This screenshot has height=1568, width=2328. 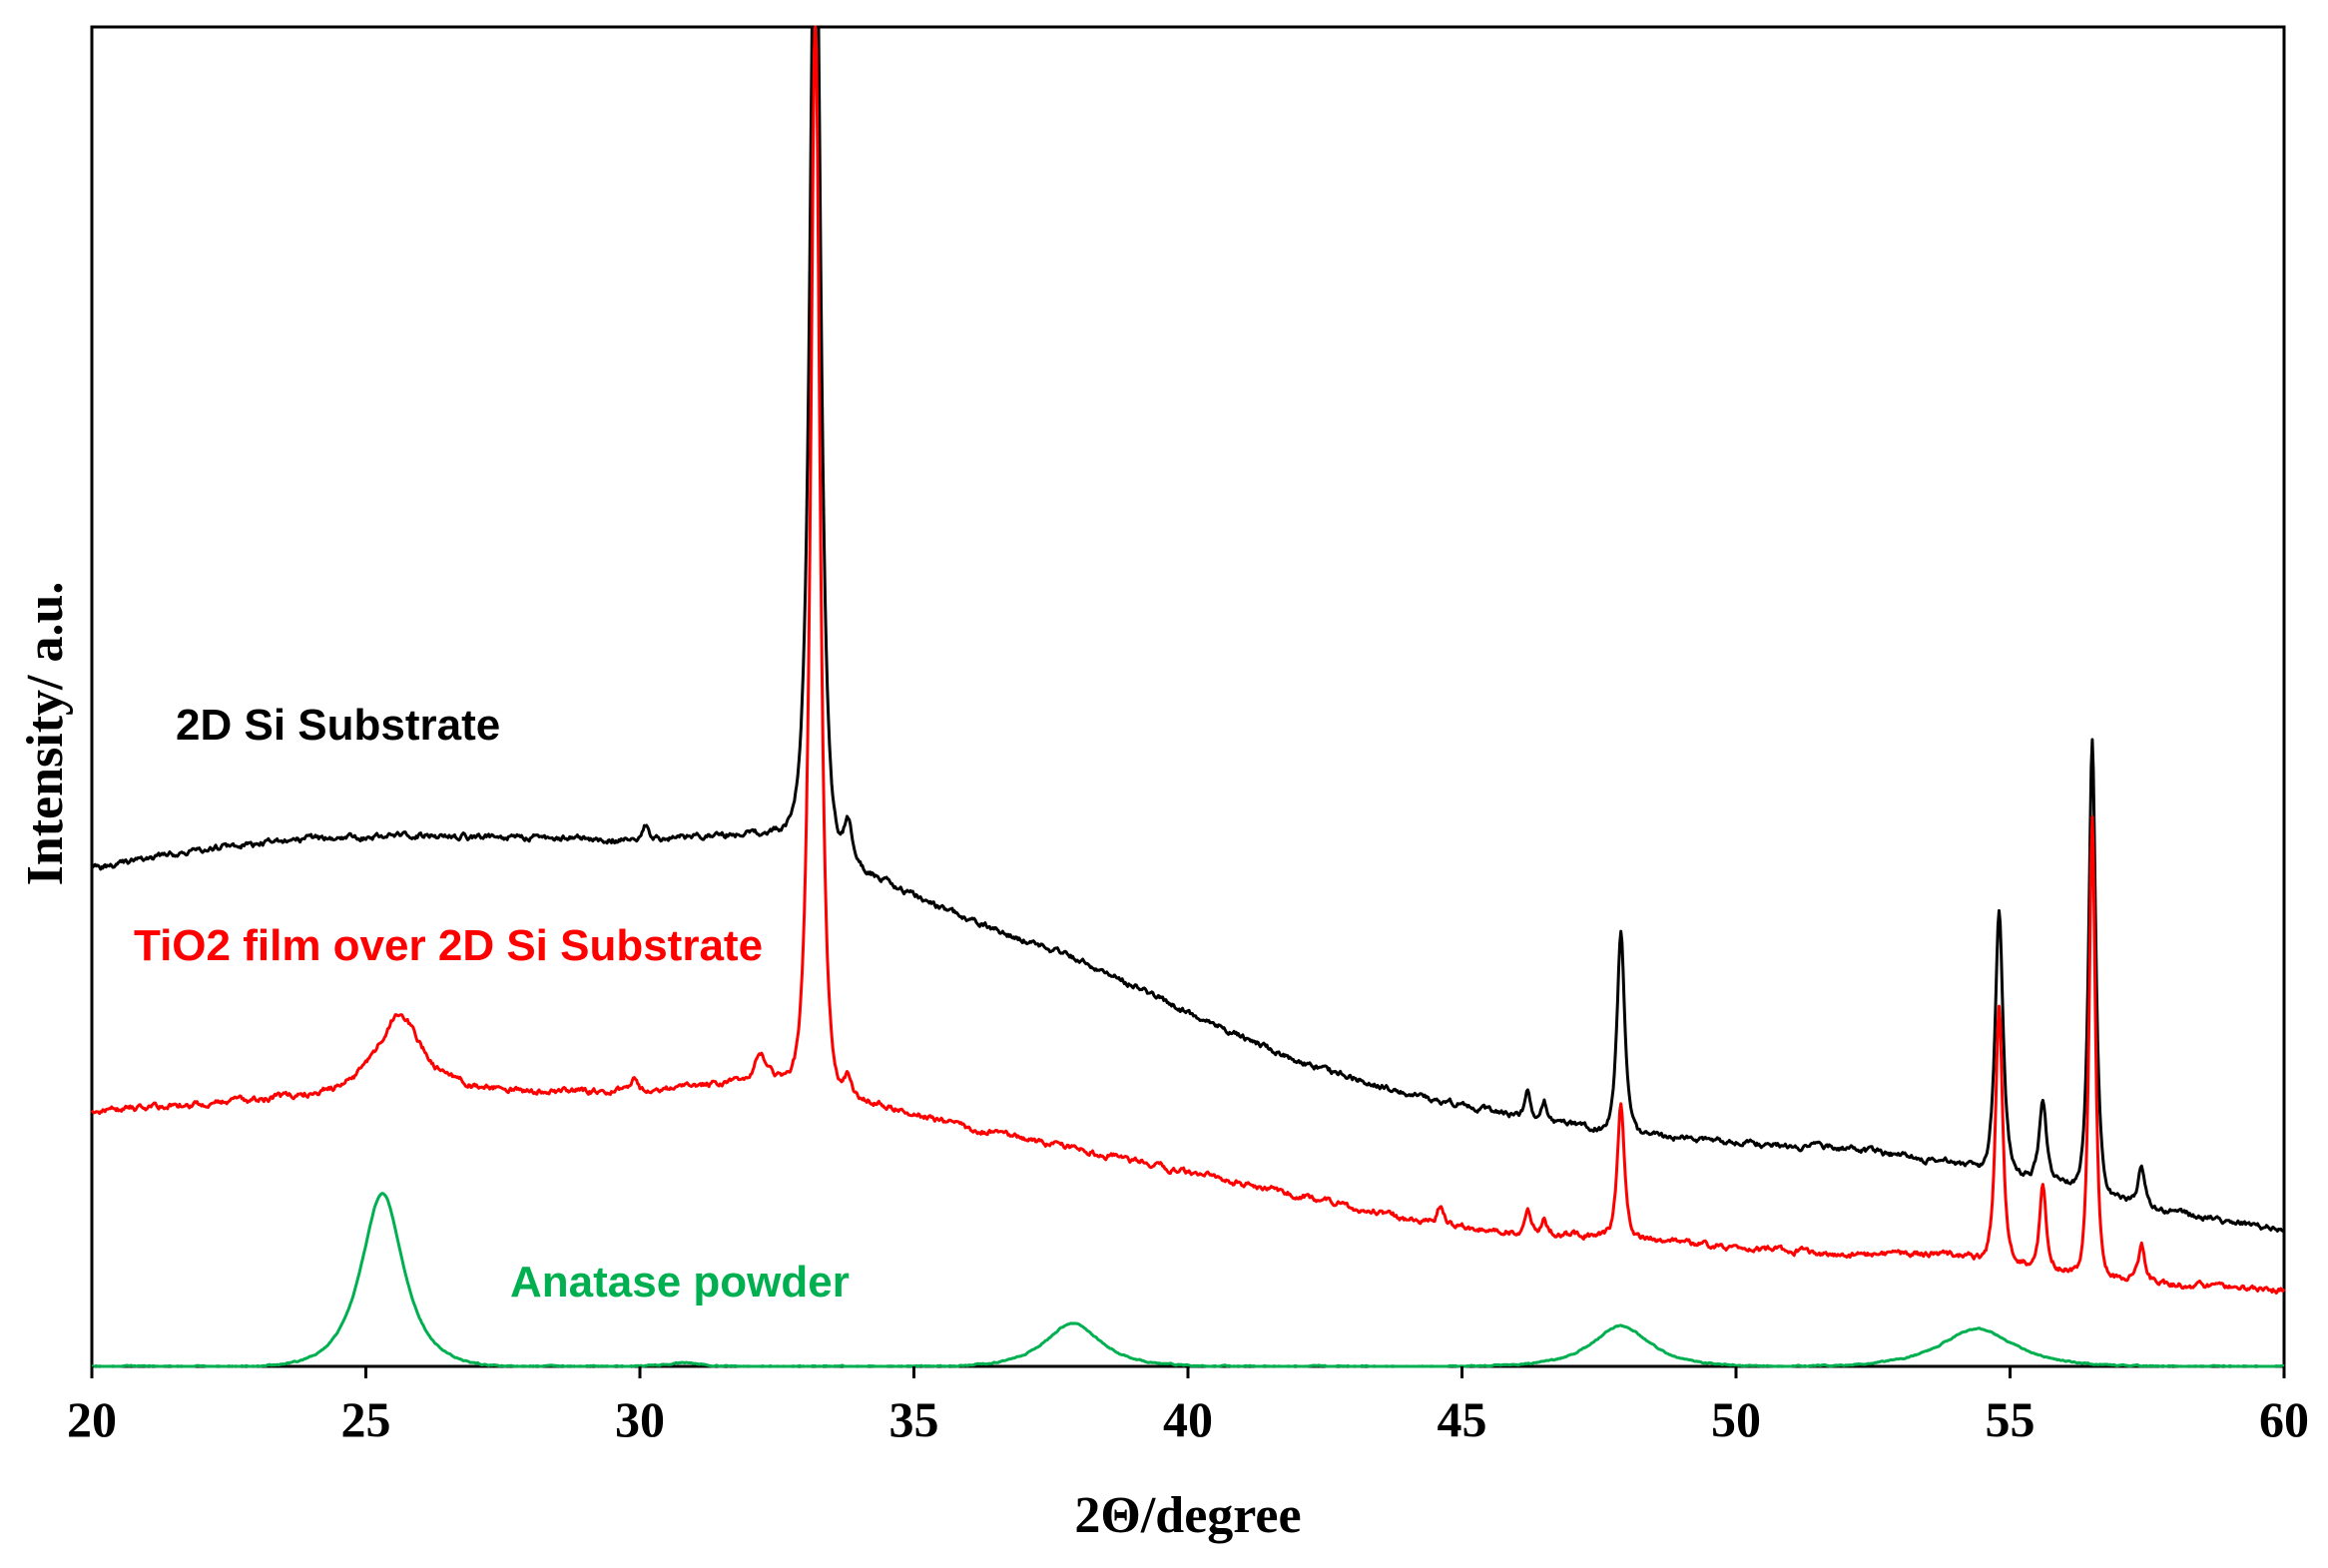 What do you see at coordinates (366, 1419) in the screenshot?
I see `x-tick-label: 25` at bounding box center [366, 1419].